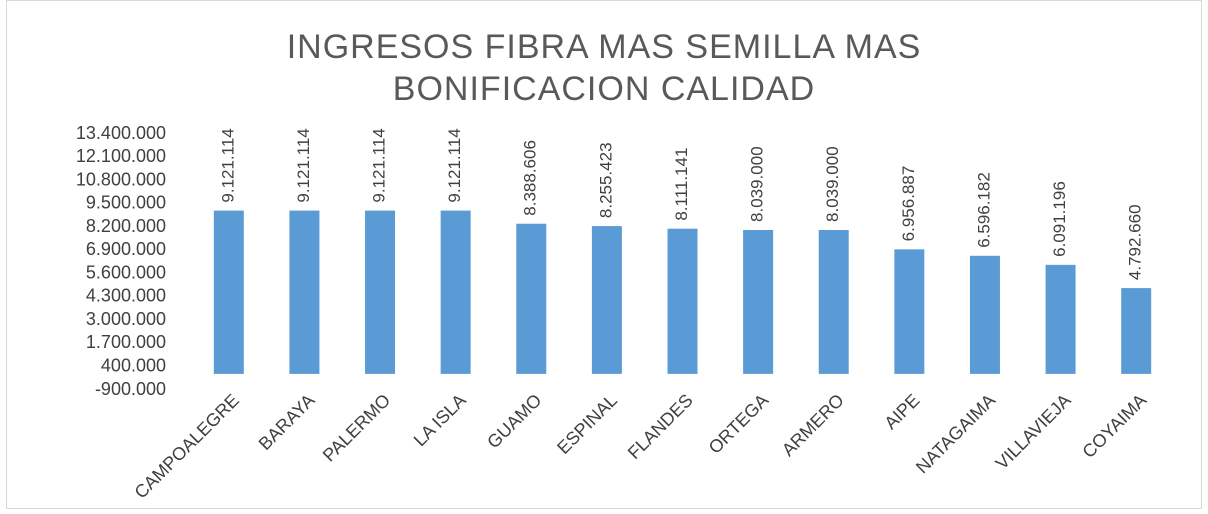 The width and height of the screenshot is (1208, 514). I want to click on data-label: 8.388.606, so click(530, 178).